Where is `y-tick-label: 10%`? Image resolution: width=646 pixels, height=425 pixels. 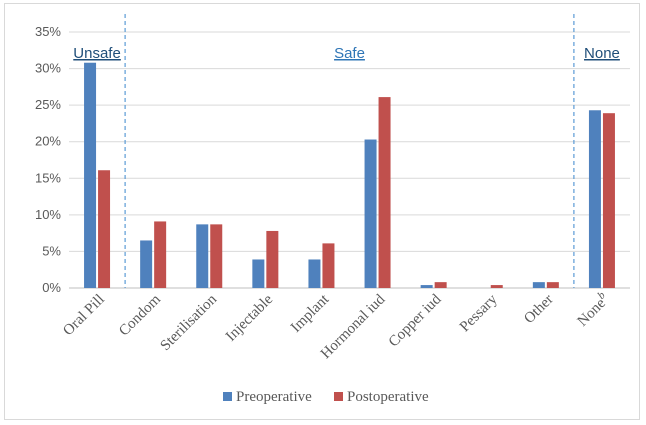 y-tick-label: 10% is located at coordinates (48, 214).